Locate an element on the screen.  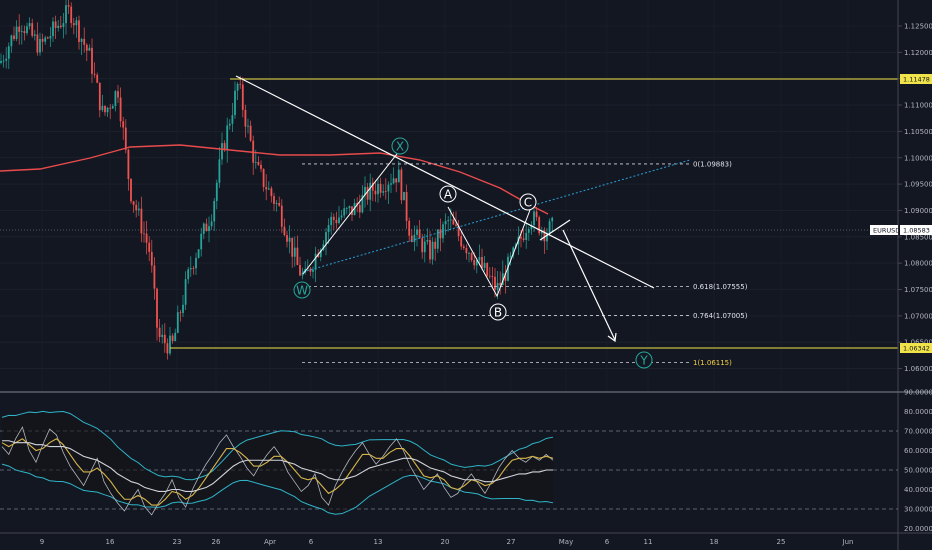
price-tick-label: 1.06000 is located at coordinates (918, 369).